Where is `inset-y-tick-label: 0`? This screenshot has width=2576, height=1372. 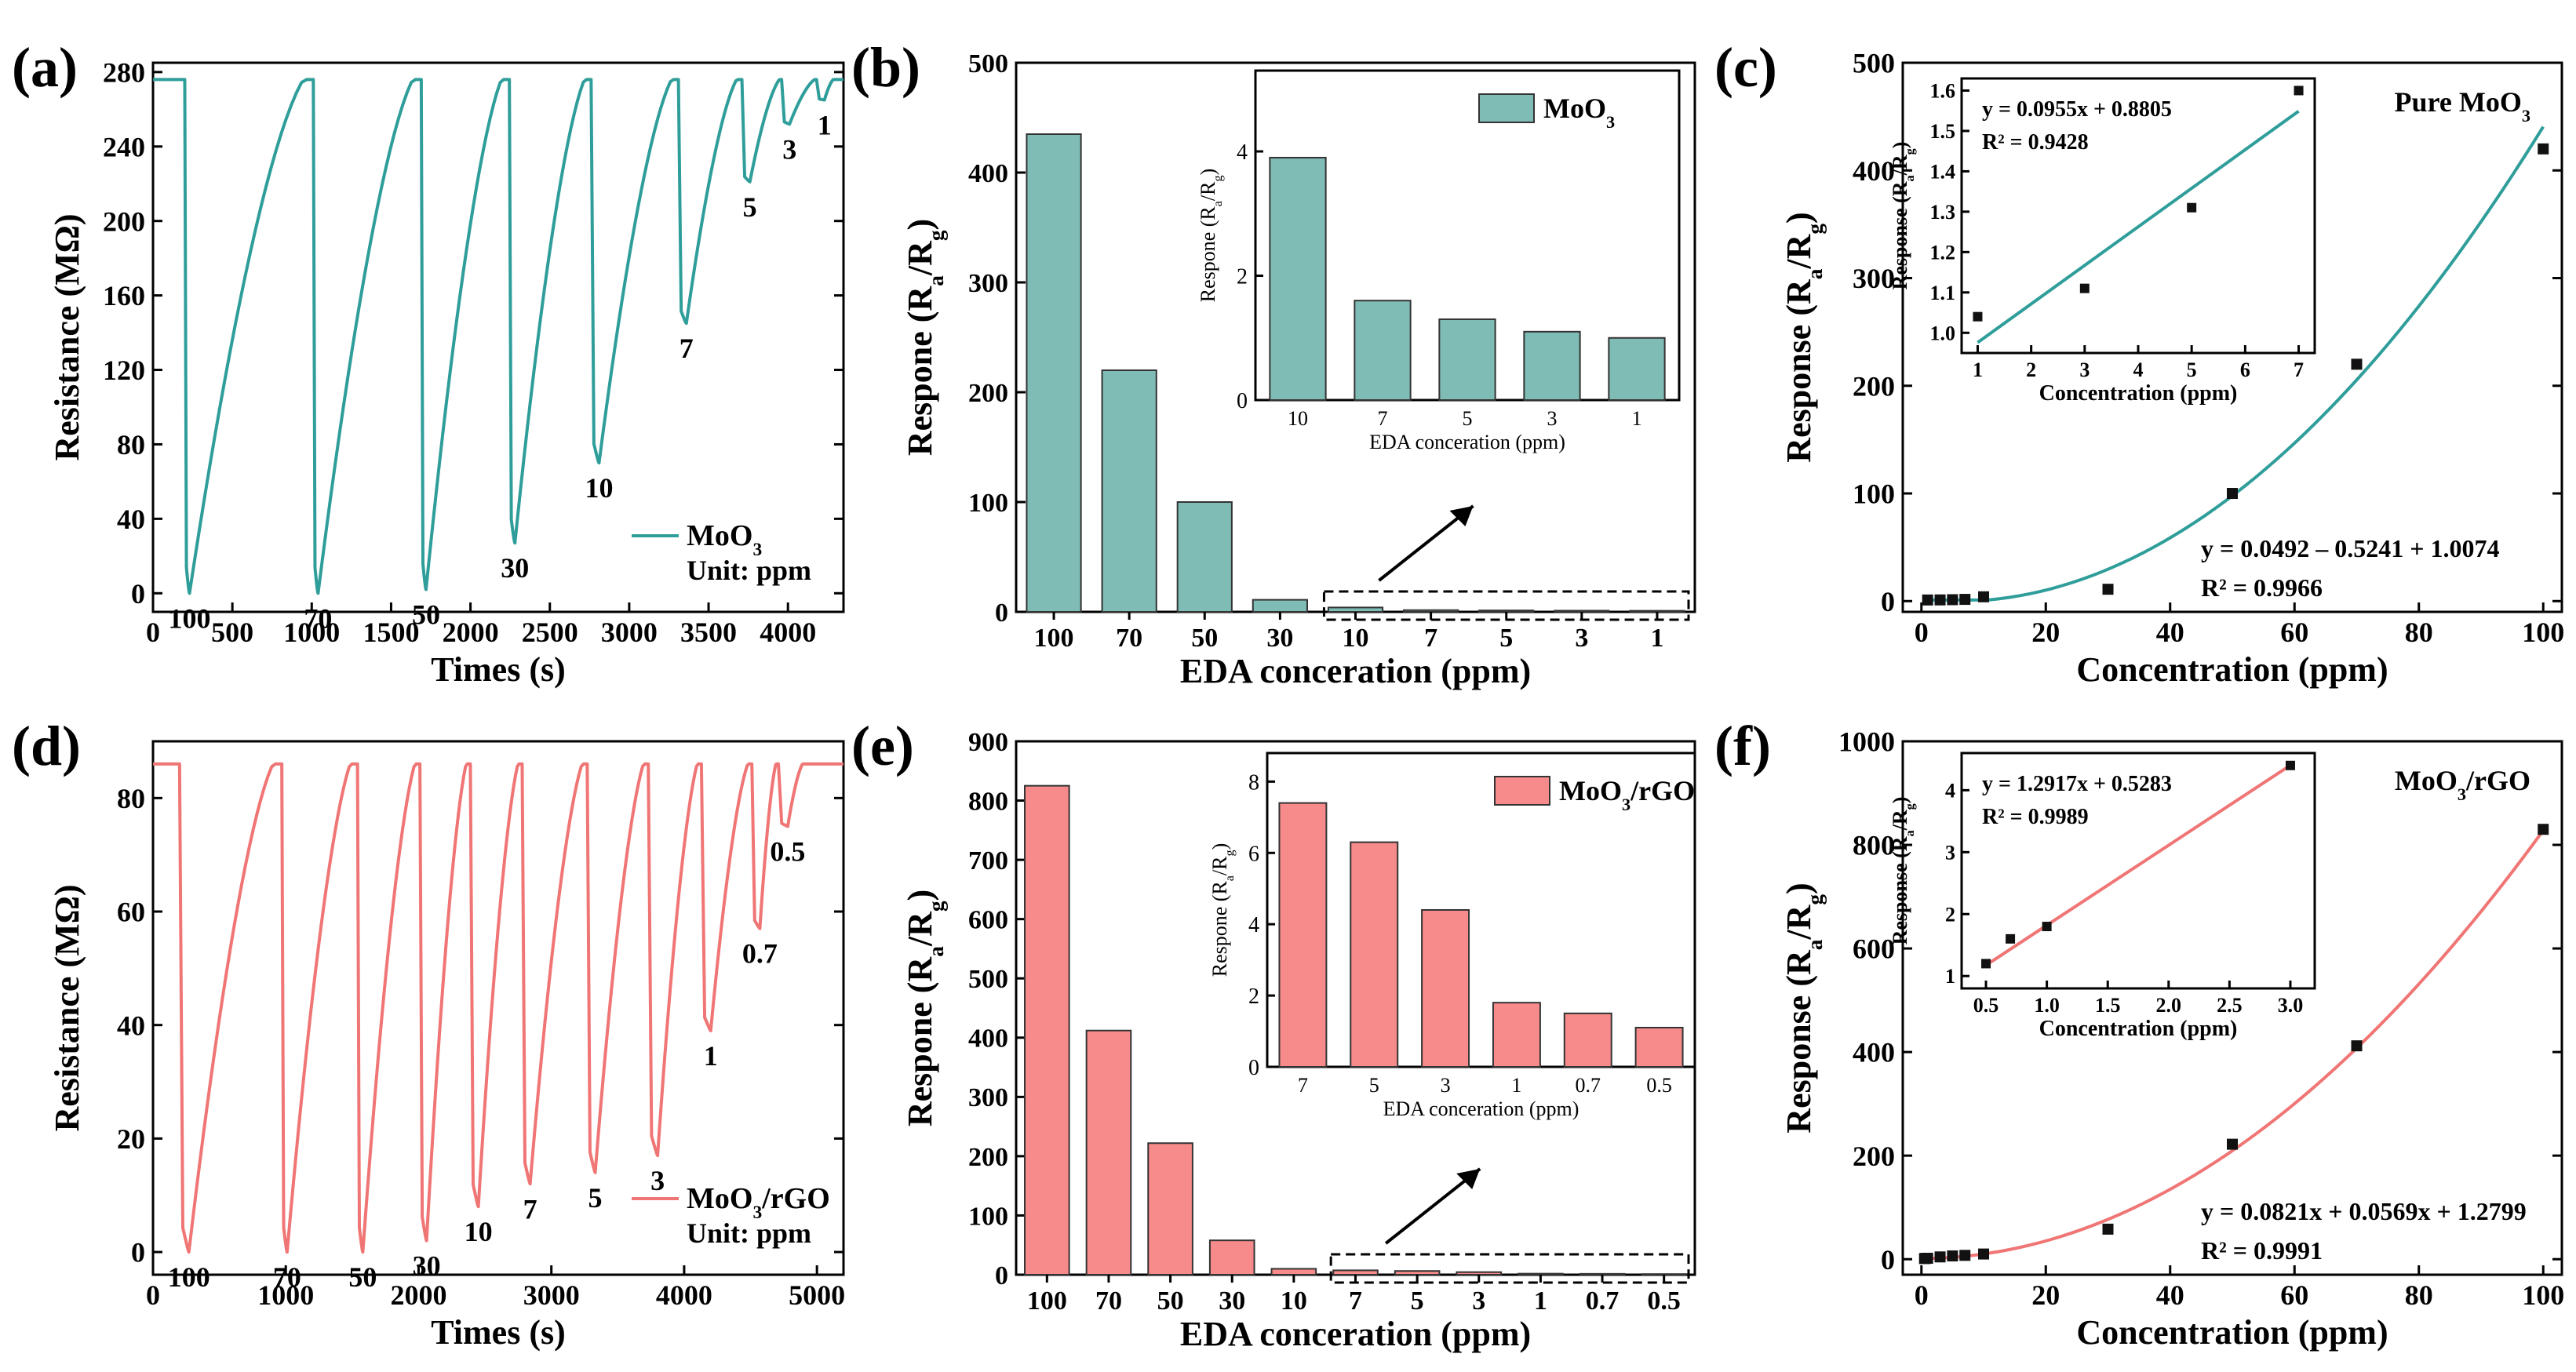 inset-y-tick-label: 0 is located at coordinates (1253, 1068).